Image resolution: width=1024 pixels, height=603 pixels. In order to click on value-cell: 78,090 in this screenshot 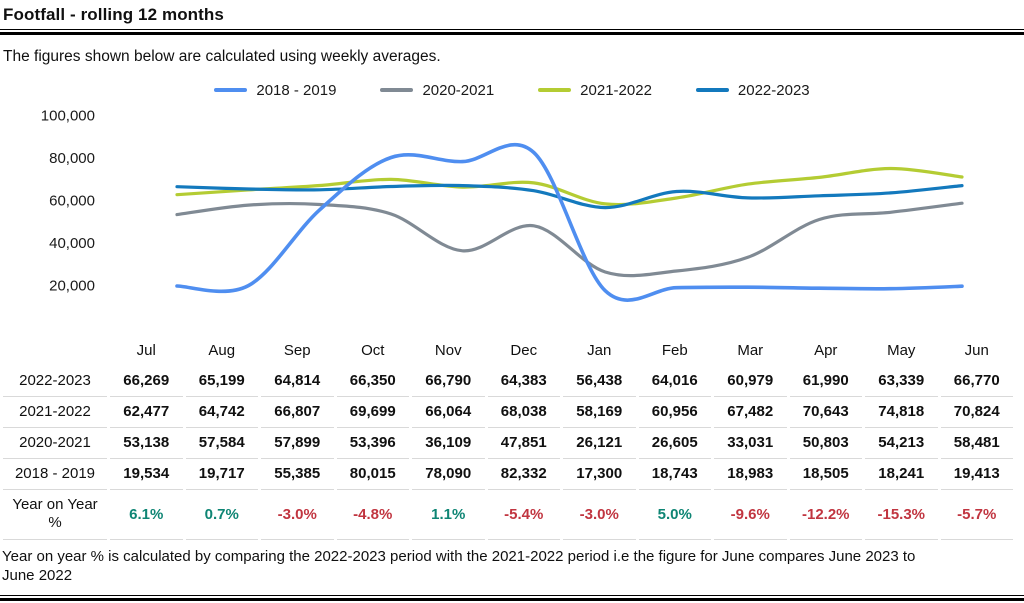, I will do `click(448, 474)`.